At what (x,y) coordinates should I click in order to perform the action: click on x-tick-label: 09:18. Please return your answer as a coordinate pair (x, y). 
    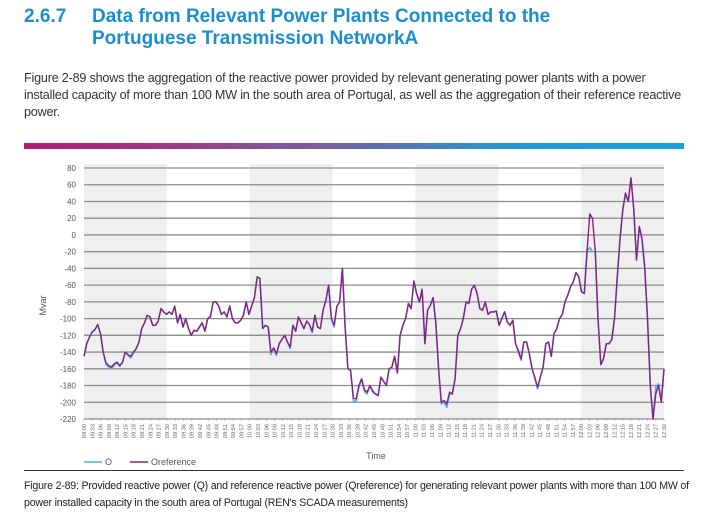
    Looking at the image, I should click on (135, 431).